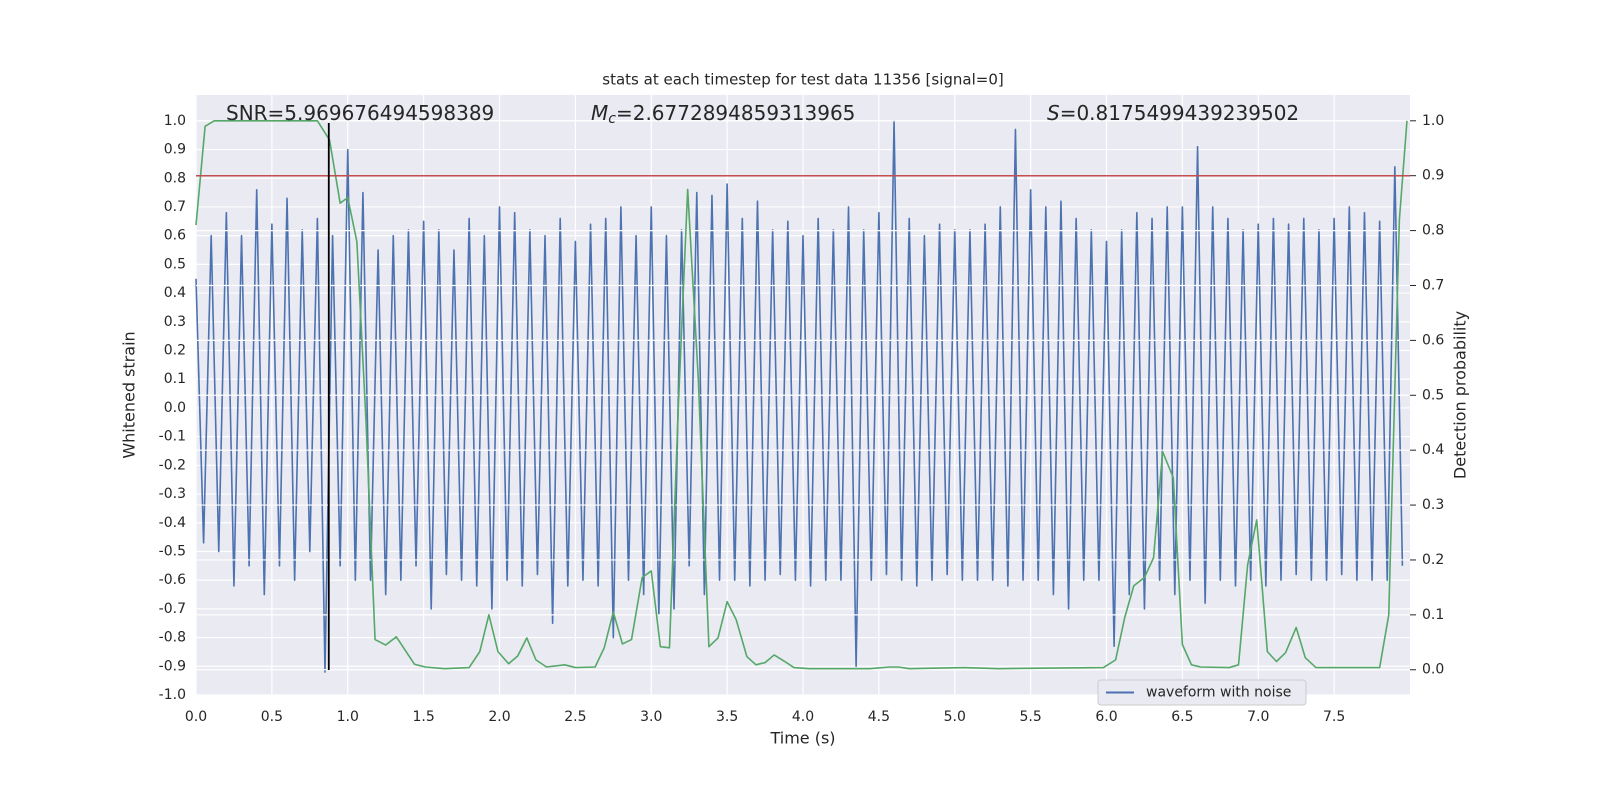  I want to click on y-tick-label: 0.7, so click(175, 207).